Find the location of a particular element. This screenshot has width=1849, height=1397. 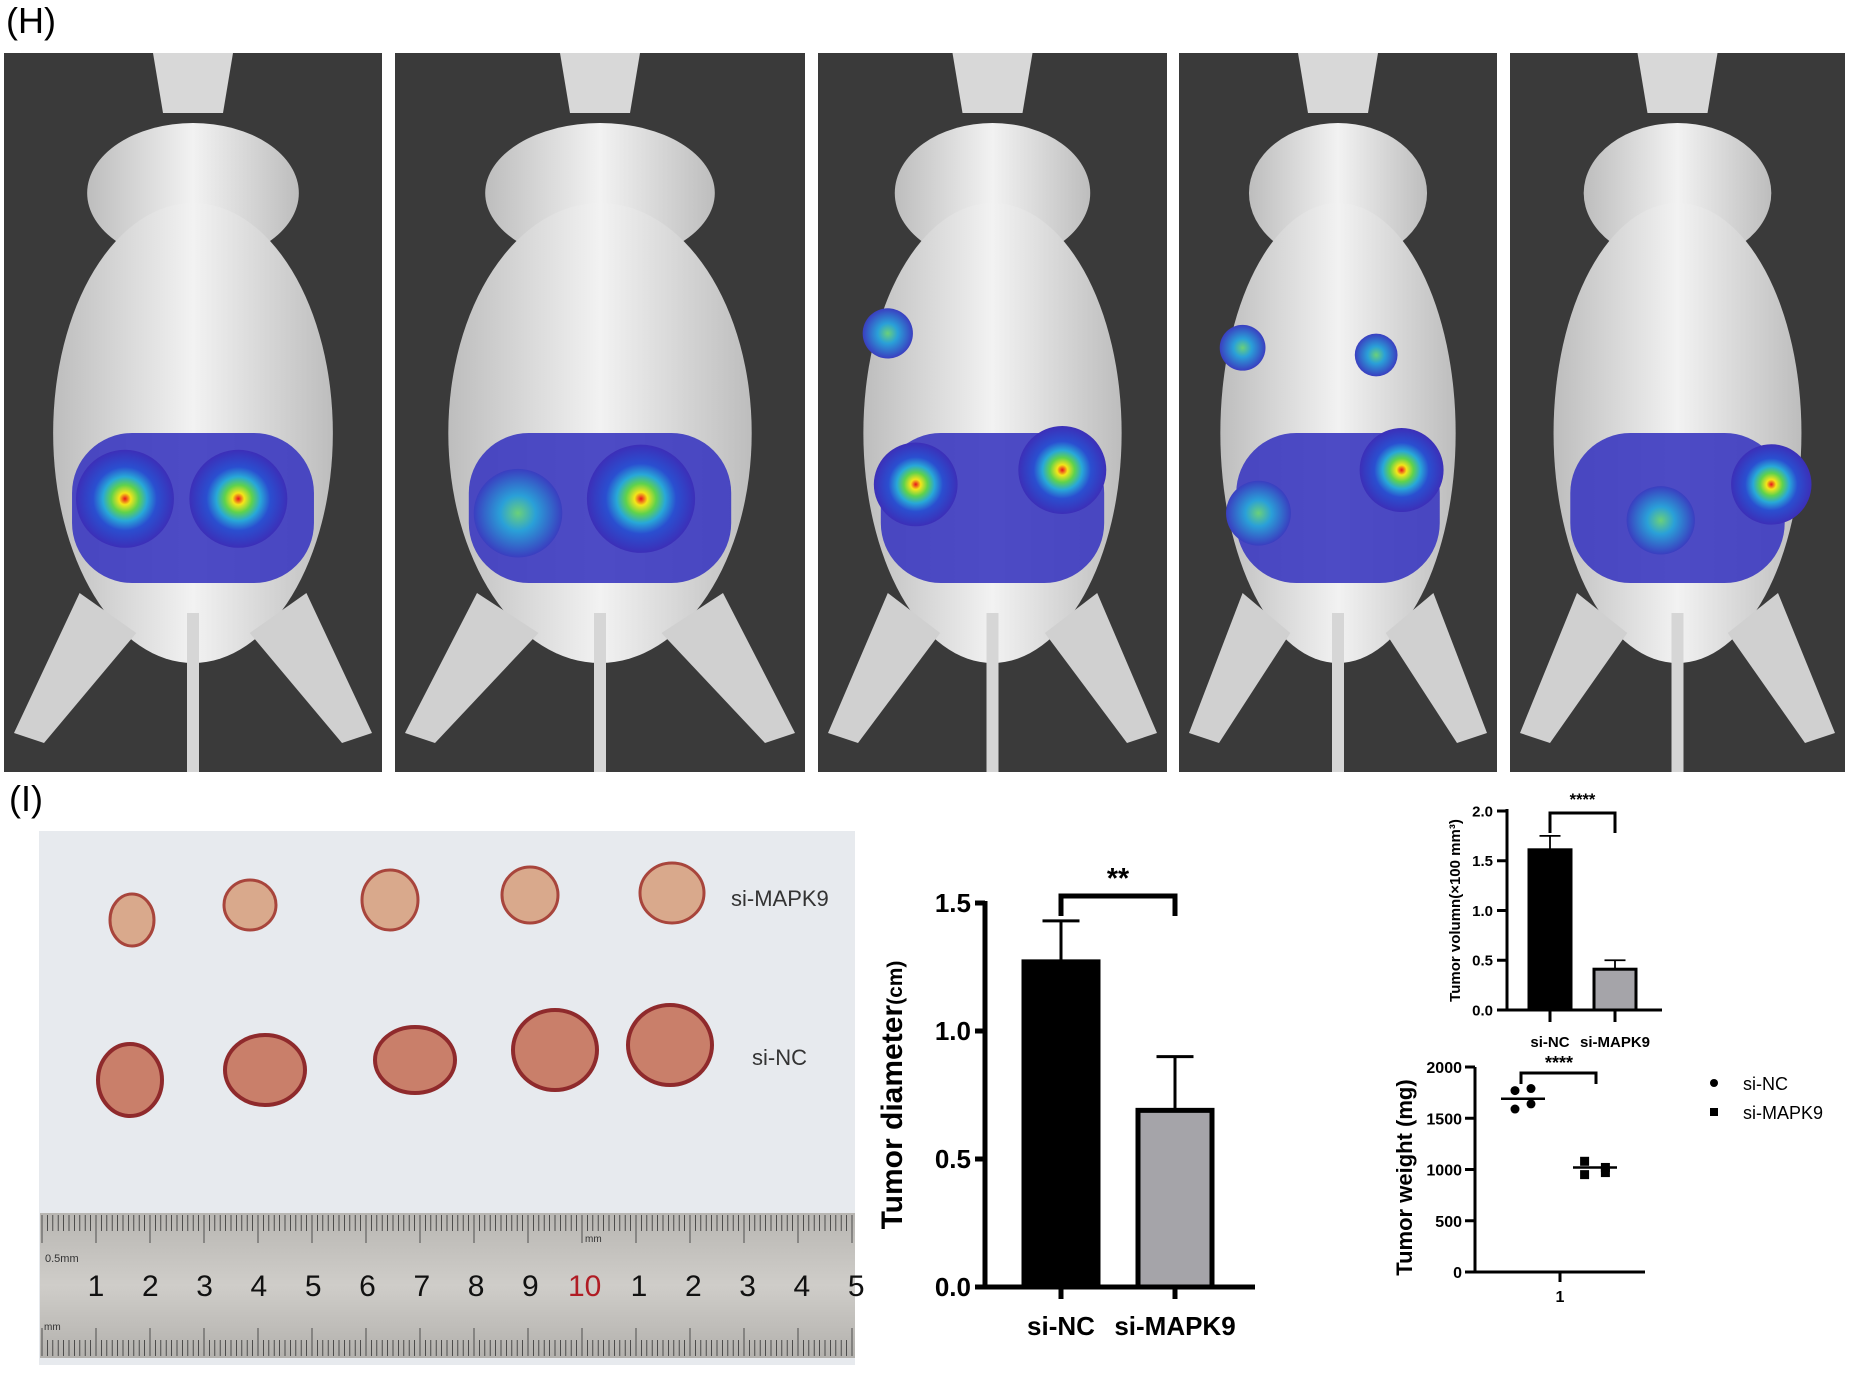

panel-i-label: (I) is located at coordinates (26, 798).